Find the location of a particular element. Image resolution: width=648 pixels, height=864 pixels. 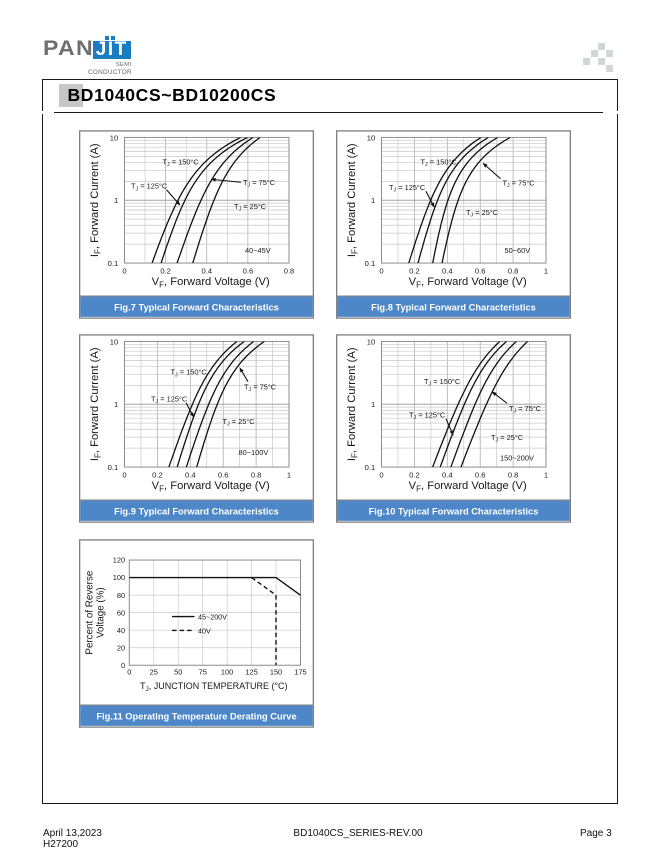

svg-text: 60 is located at coordinates (121, 612).